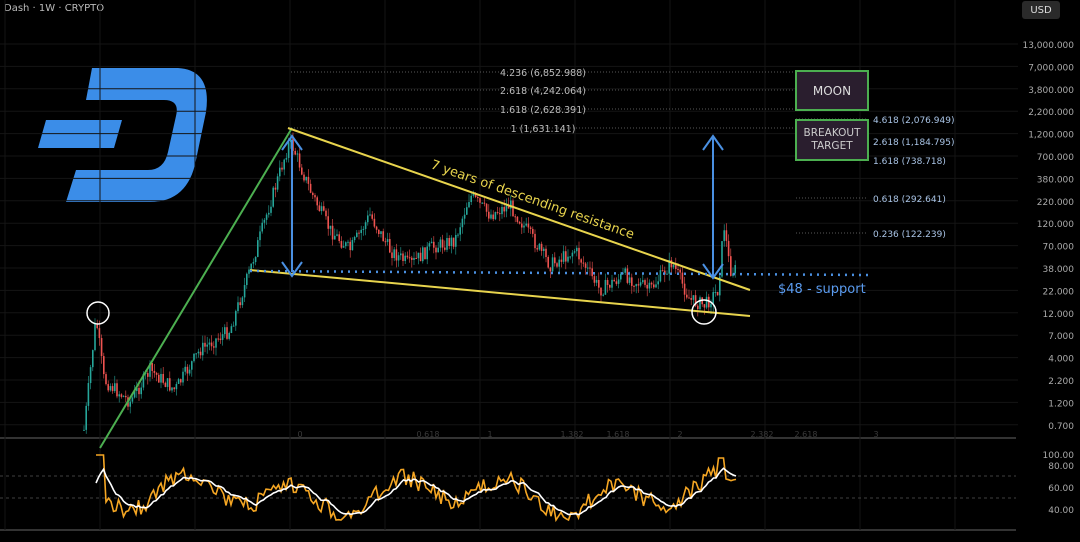  What do you see at coordinates (122, 135) in the screenshot?
I see `dash-logo-icon` at bounding box center [122, 135].